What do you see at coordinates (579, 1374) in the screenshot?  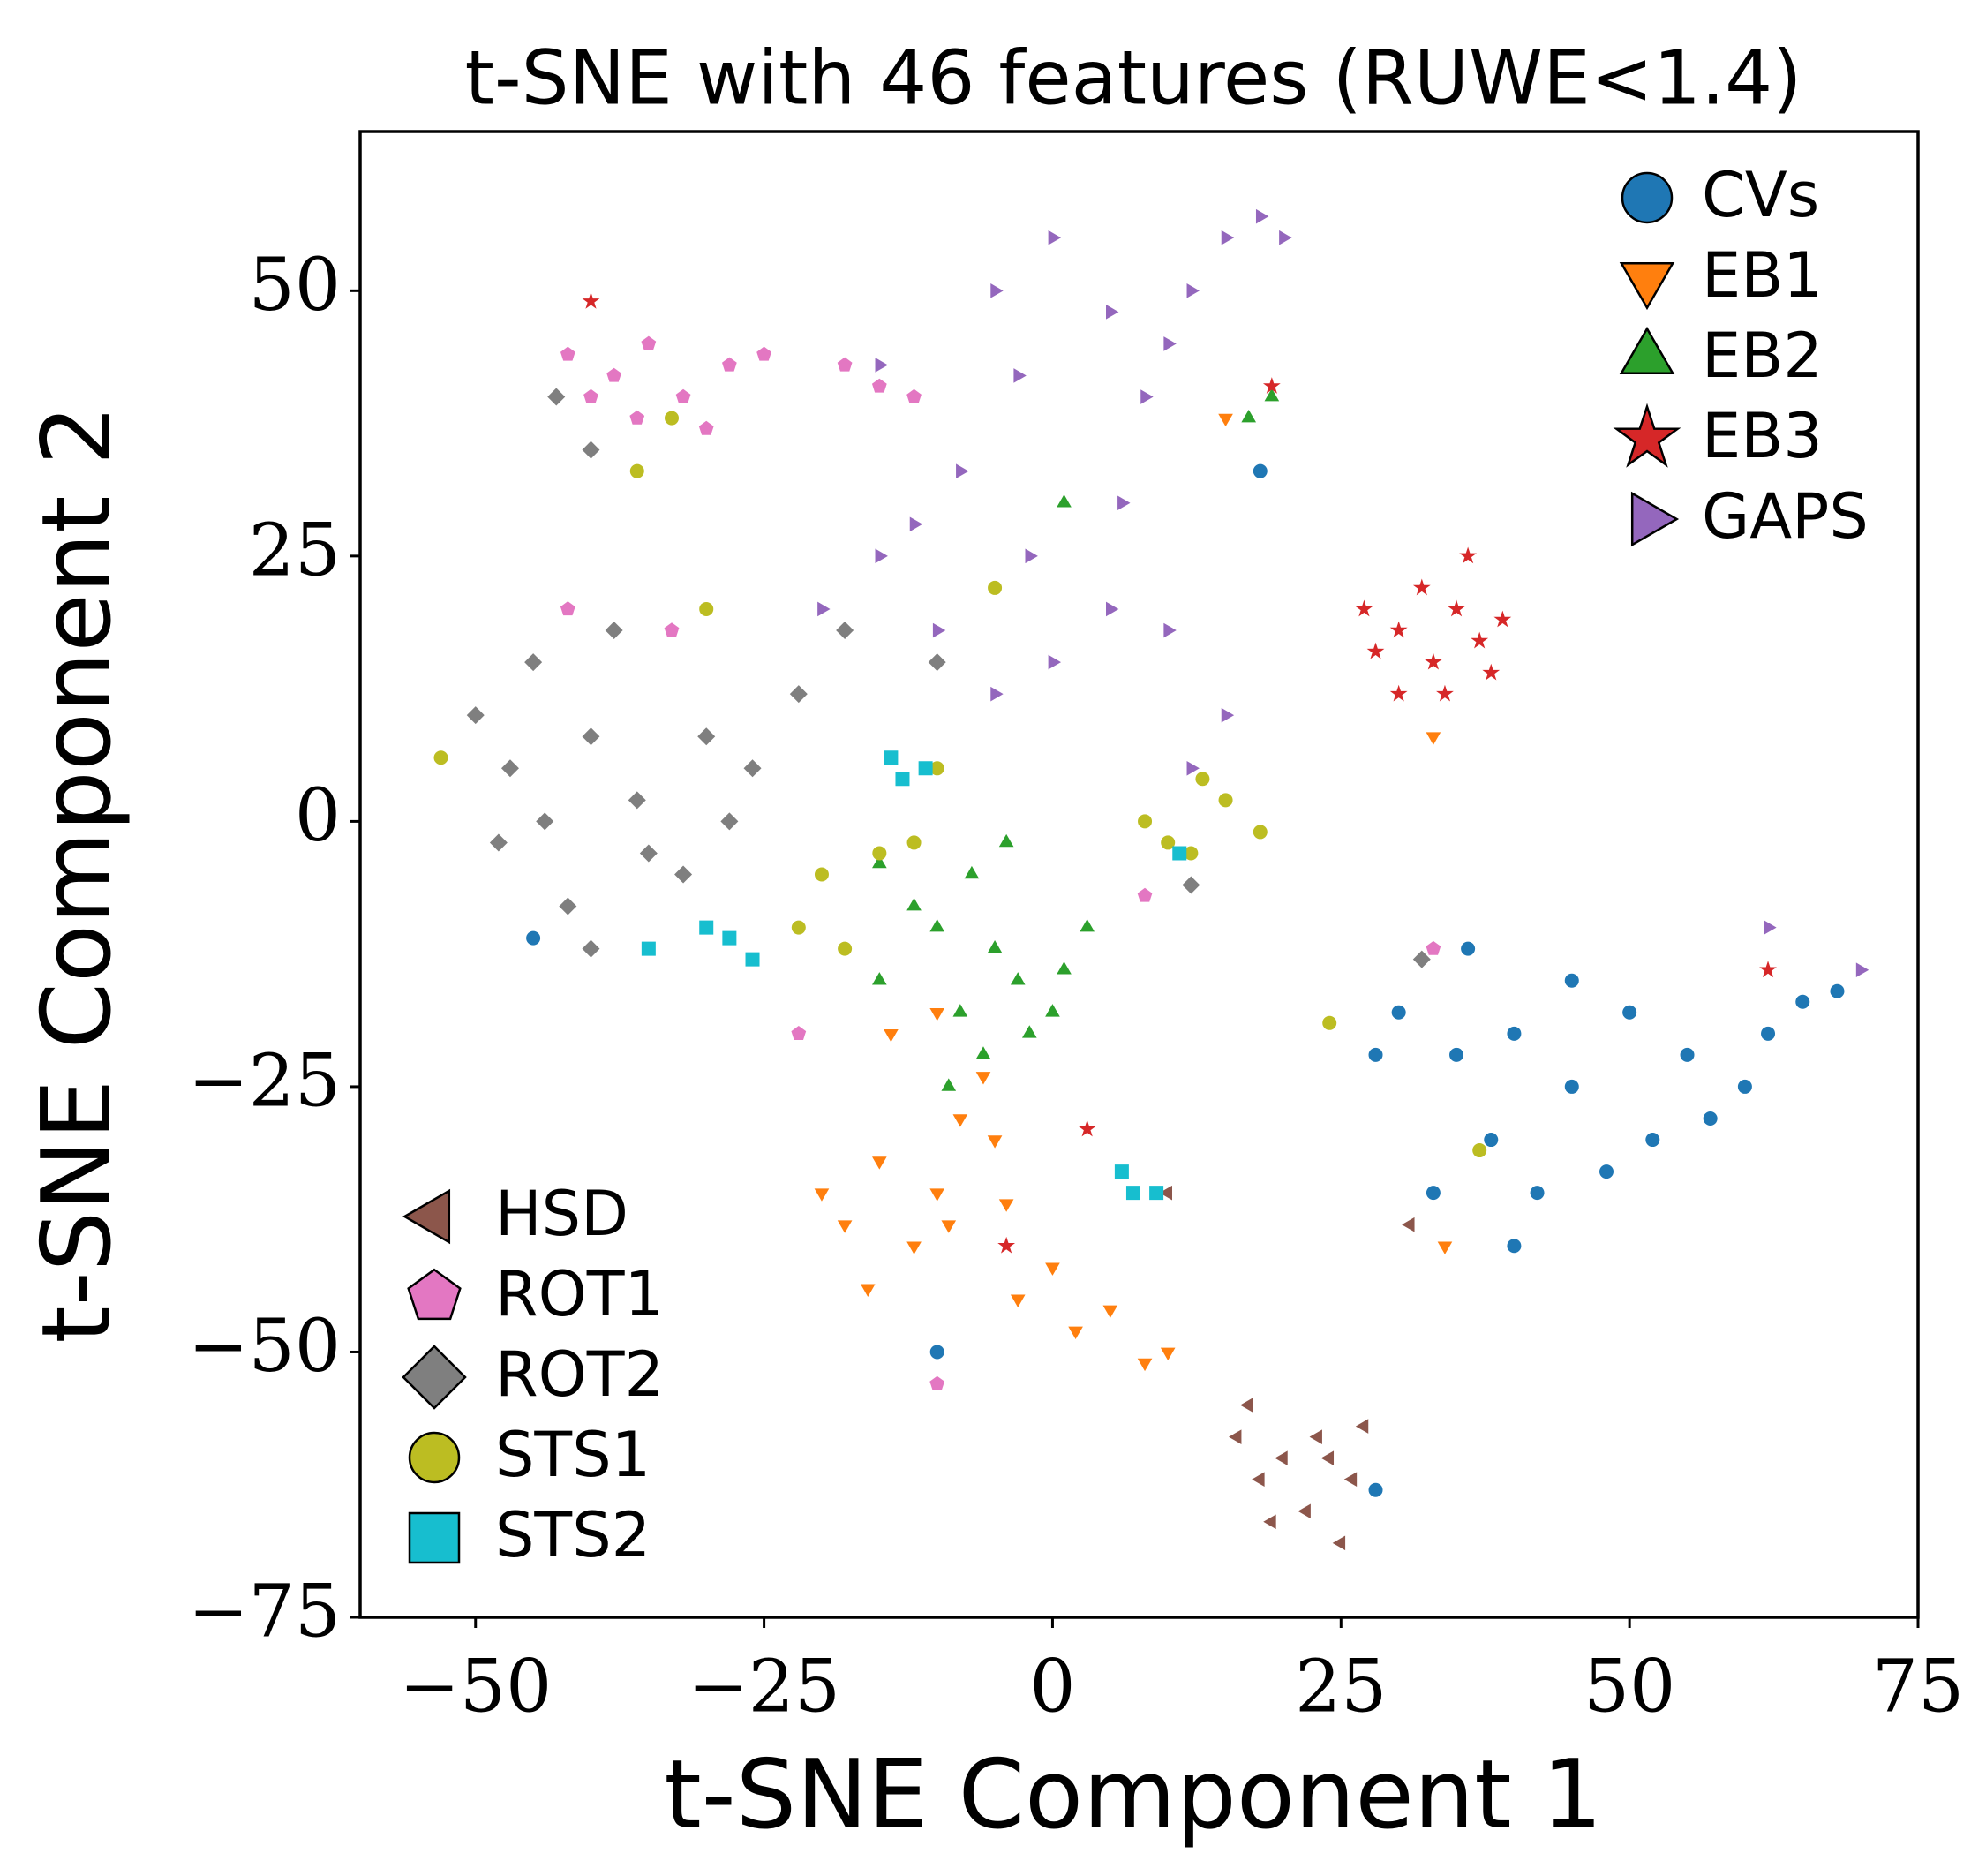 I see `legend-label: ROT2` at bounding box center [579, 1374].